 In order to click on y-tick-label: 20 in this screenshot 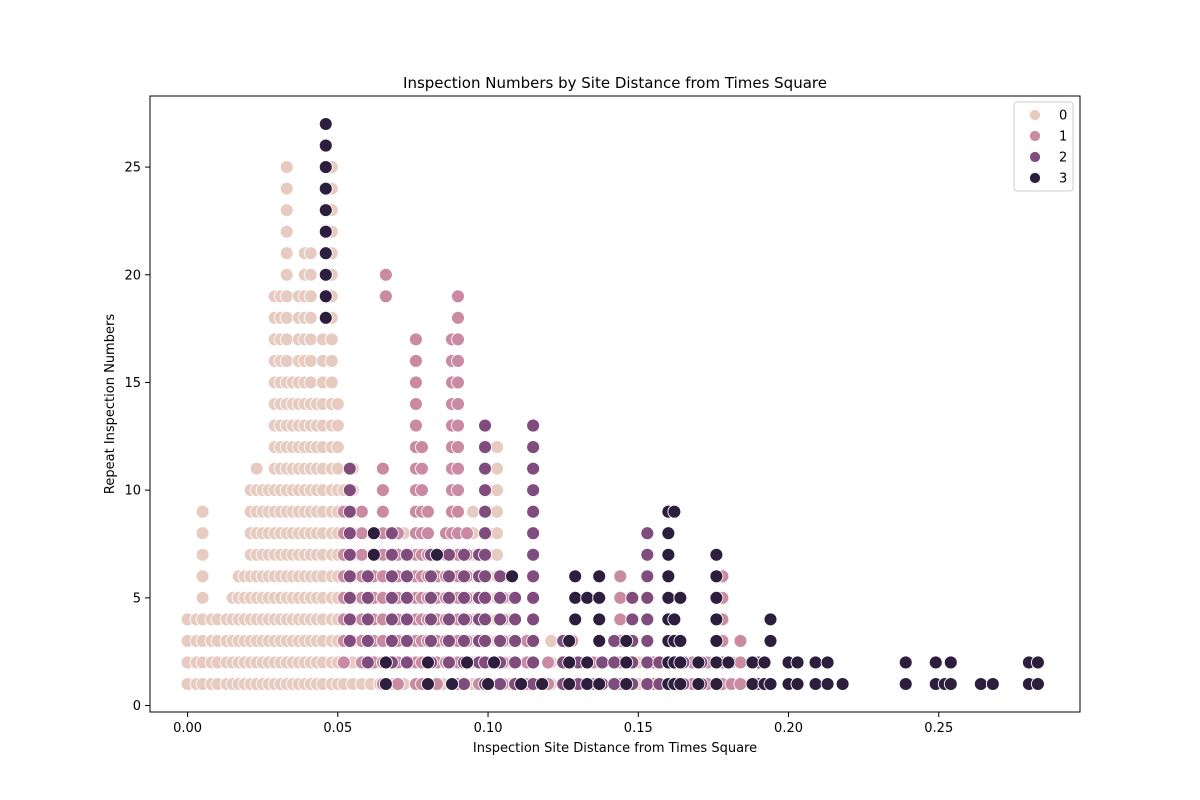, I will do `click(132, 275)`.